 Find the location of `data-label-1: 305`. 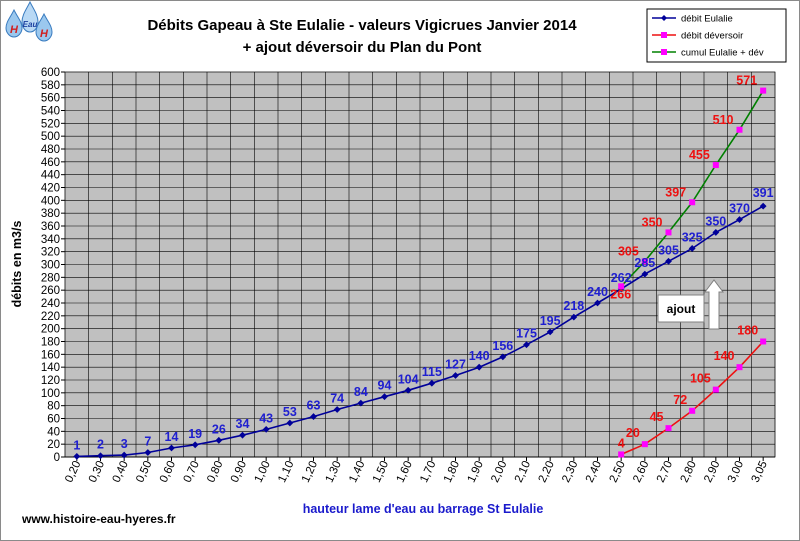

data-label-1: 305 is located at coordinates (668, 250).